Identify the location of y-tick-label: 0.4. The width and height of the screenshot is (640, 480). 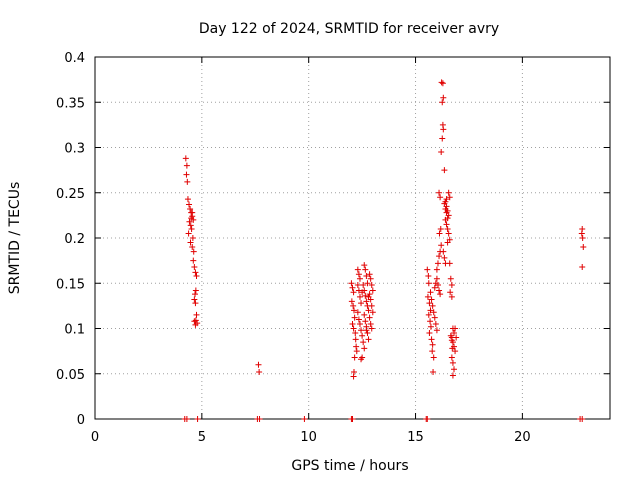
(74, 58).